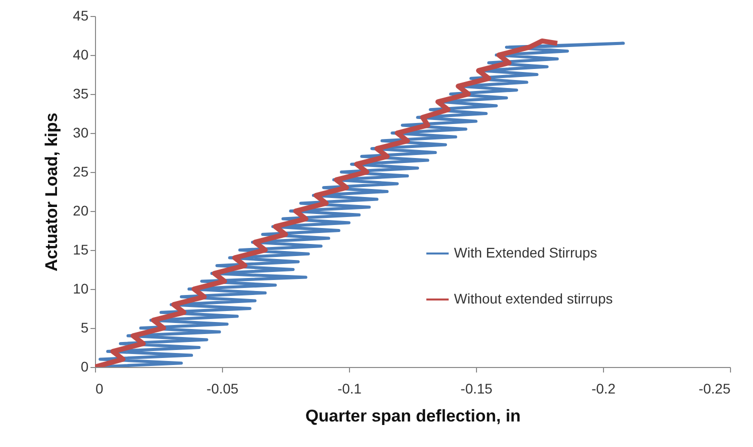 The height and width of the screenshot is (447, 753). Describe the element at coordinates (51, 192) in the screenshot. I see `y-axis-title: Actuator Load, kips` at that location.